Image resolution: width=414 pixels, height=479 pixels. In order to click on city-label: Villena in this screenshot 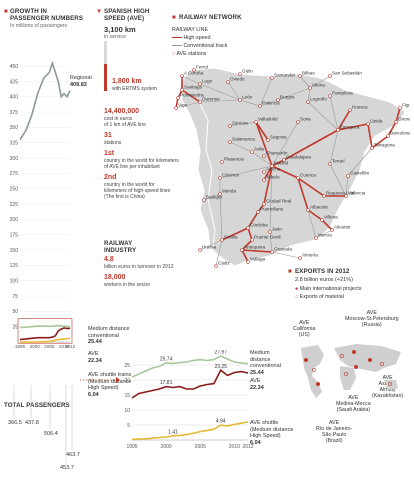, I will do `click(331, 217)`.